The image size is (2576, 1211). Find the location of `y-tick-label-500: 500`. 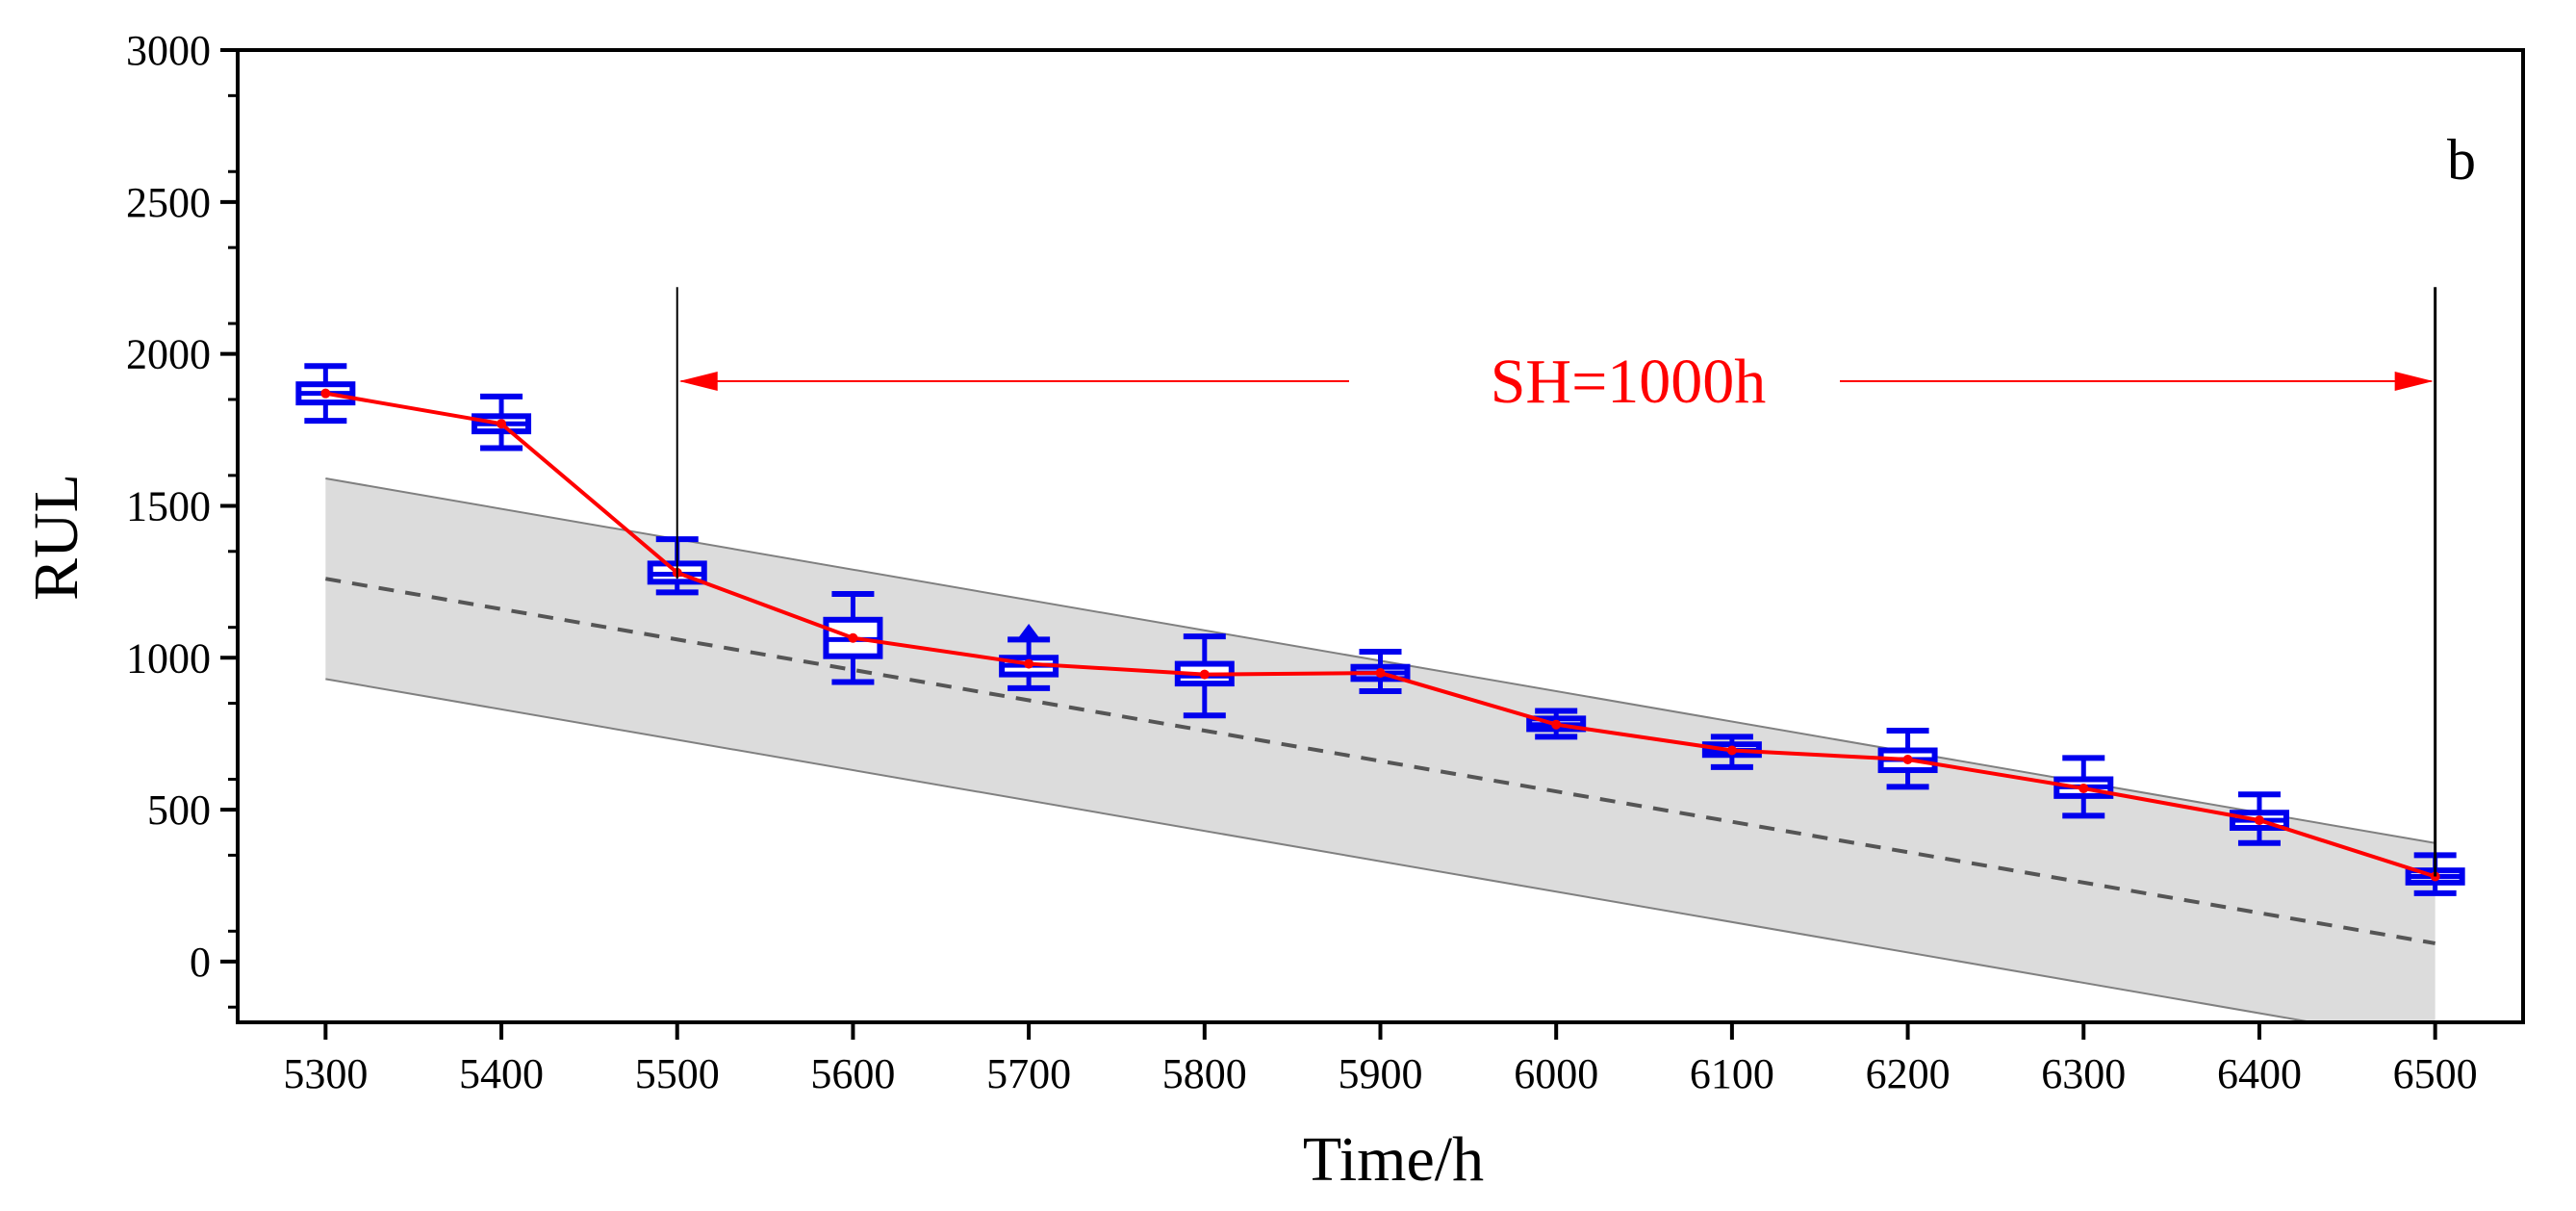

y-tick-label-500: 500 is located at coordinates (179, 810).